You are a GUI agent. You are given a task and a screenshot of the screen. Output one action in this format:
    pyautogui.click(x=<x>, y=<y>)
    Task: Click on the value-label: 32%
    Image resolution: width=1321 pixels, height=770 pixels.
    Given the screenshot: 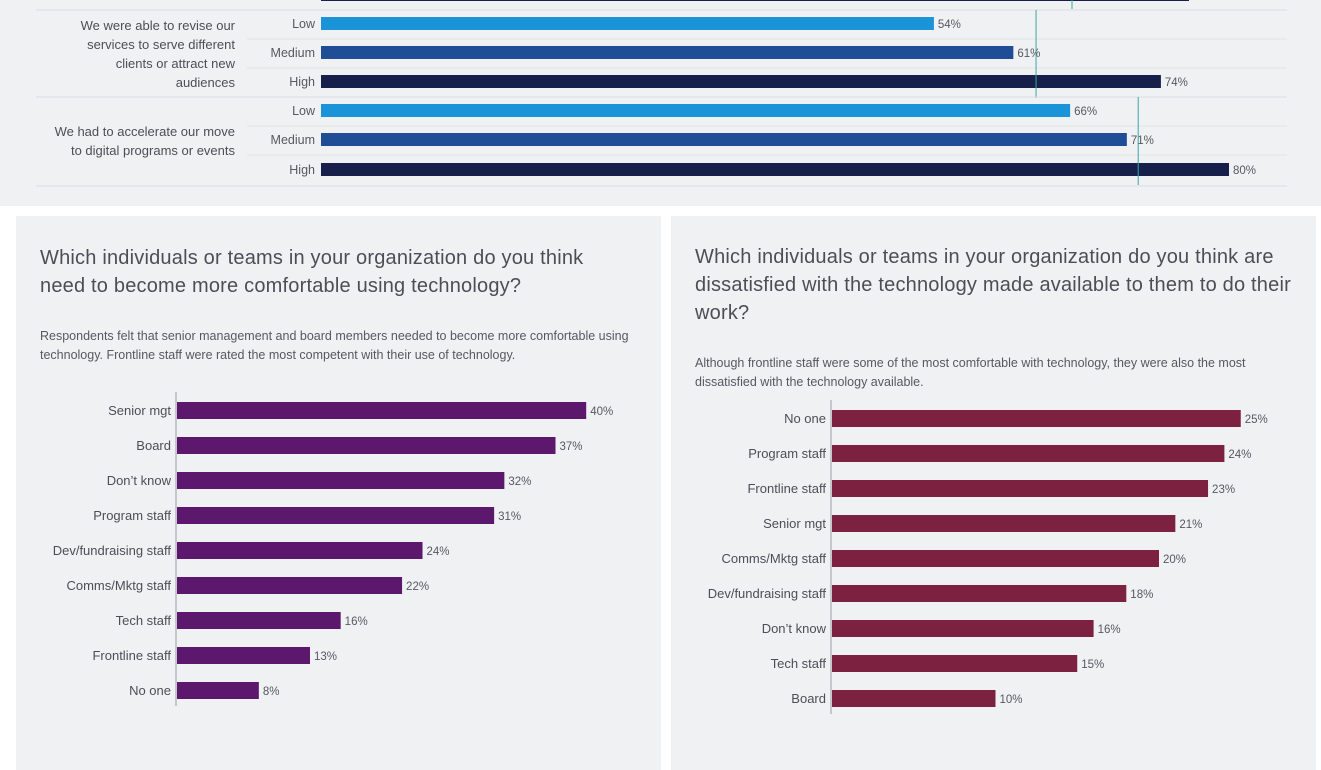 What is the action you would take?
    pyautogui.click(x=519, y=482)
    